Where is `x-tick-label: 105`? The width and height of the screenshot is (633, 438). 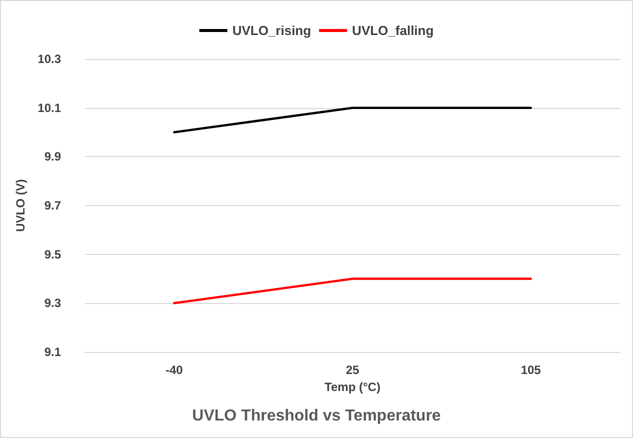 x-tick-label: 105 is located at coordinates (531, 370).